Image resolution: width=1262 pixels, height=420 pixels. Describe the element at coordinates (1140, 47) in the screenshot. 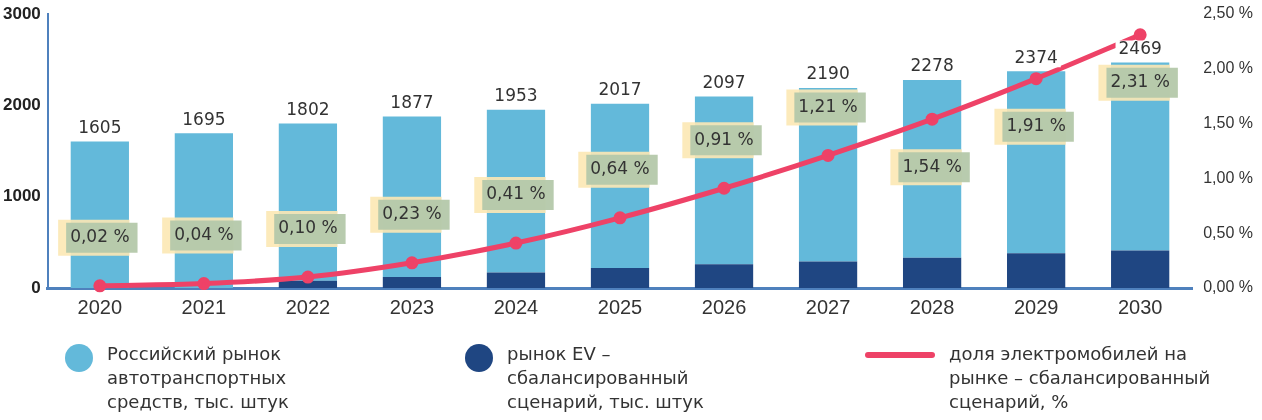

I see `total-label: 2469` at that location.